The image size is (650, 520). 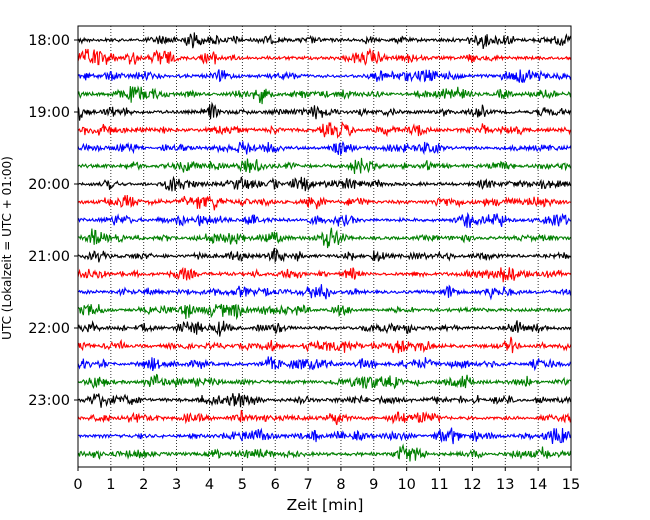 What do you see at coordinates (77, 485) in the screenshot?
I see `x-tick-label: 0` at bounding box center [77, 485].